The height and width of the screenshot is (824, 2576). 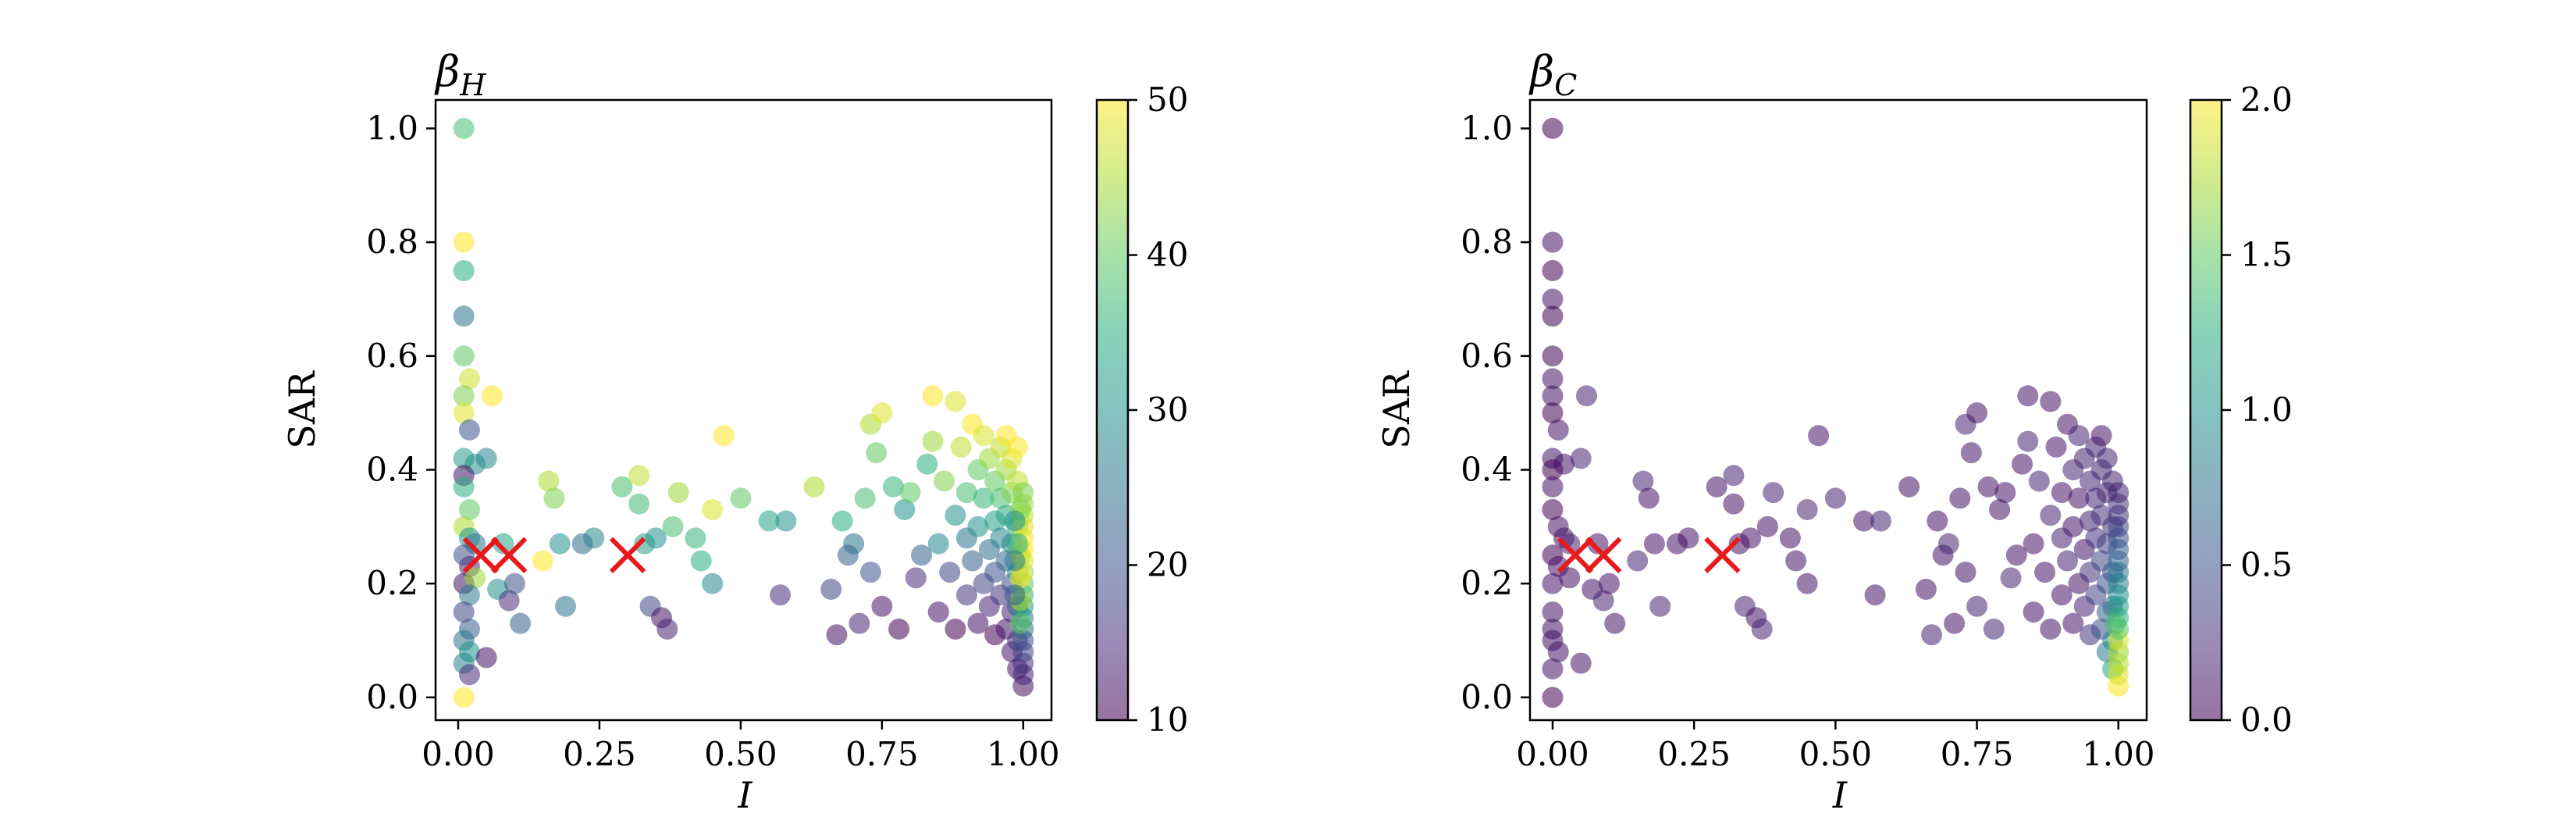 I want to click on colorbar-tick-label: 20, so click(x=1167, y=565).